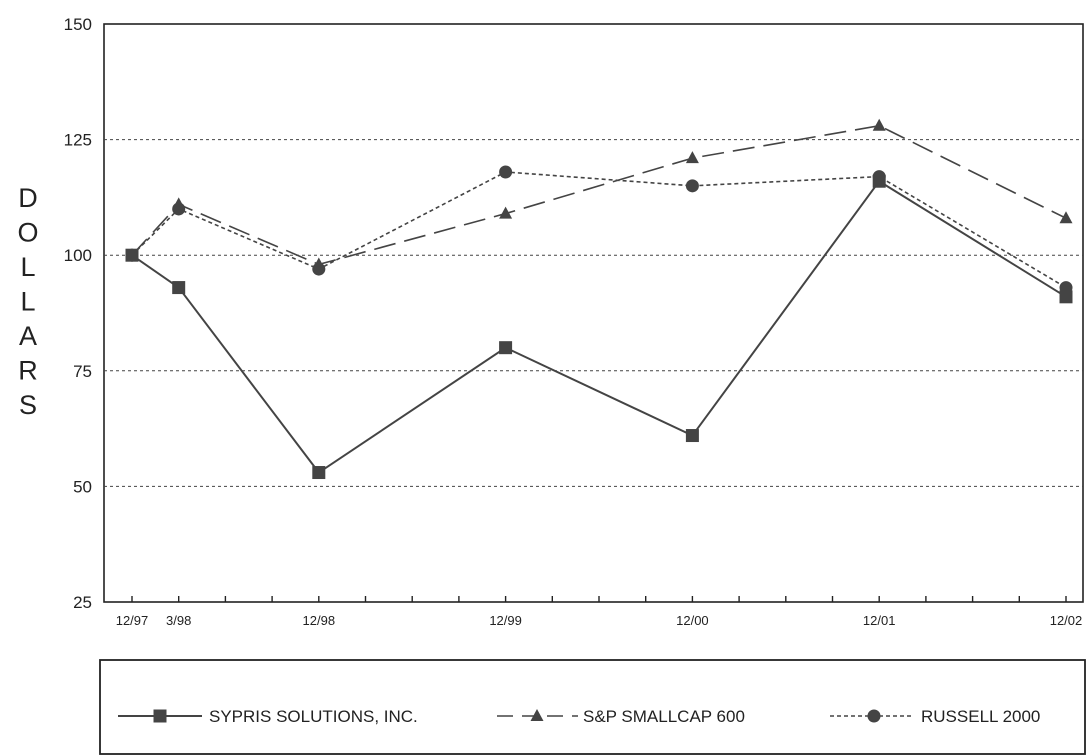  What do you see at coordinates (178, 620) in the screenshot?
I see `x-tick-label: 3/98` at bounding box center [178, 620].